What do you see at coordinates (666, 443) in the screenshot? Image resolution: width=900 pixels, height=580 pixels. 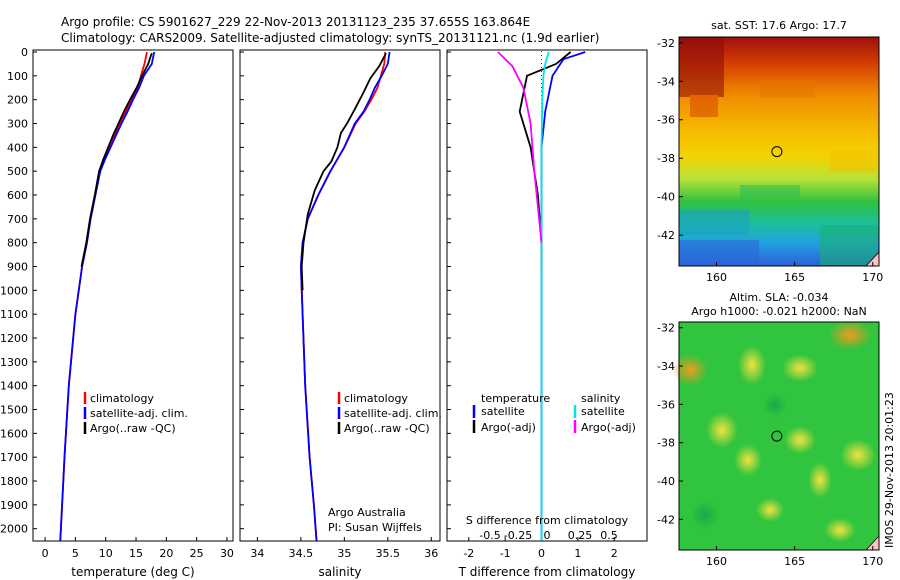 I see `lat-tick-label: -38` at bounding box center [666, 443].